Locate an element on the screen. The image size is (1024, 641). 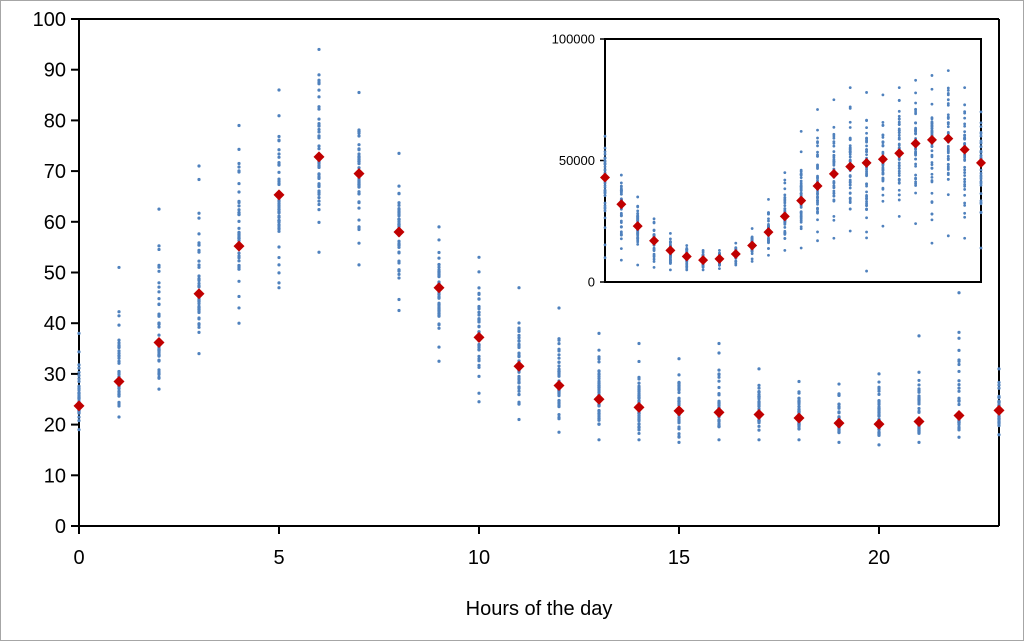
y-tick-label: 40 is located at coordinates (55, 324).